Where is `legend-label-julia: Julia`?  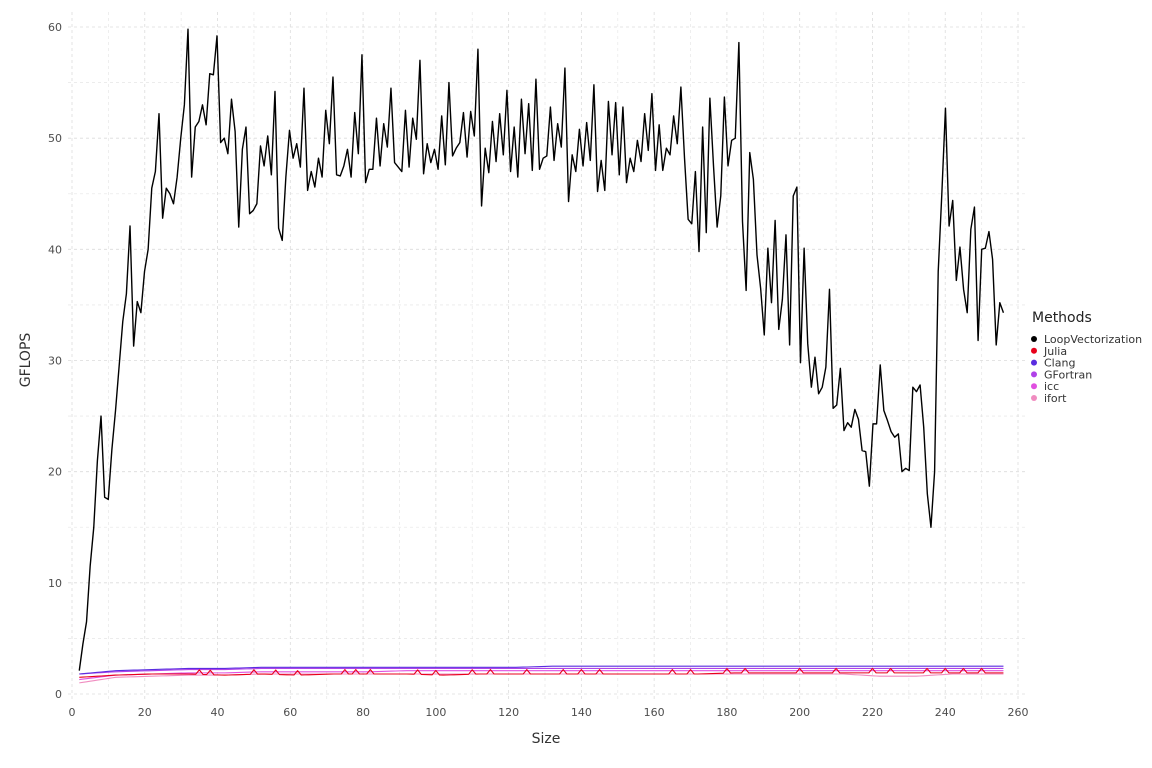
legend-label-julia: Julia is located at coordinates (1055, 351).